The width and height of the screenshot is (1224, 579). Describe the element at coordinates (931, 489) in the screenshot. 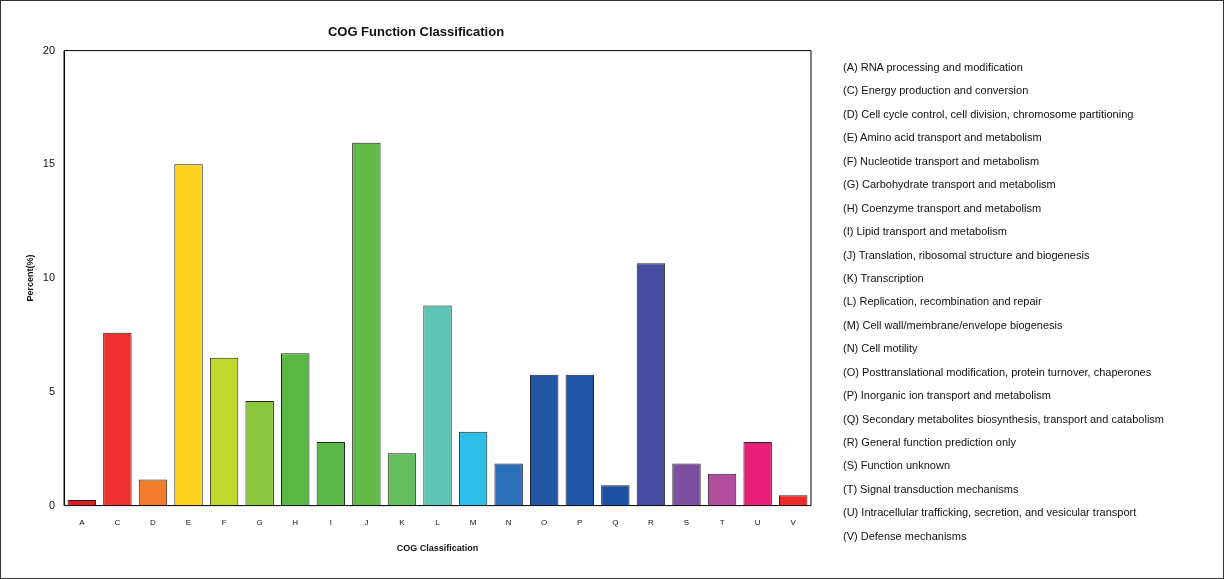

I see `text: (T) Signal transduction mechanisms` at that location.